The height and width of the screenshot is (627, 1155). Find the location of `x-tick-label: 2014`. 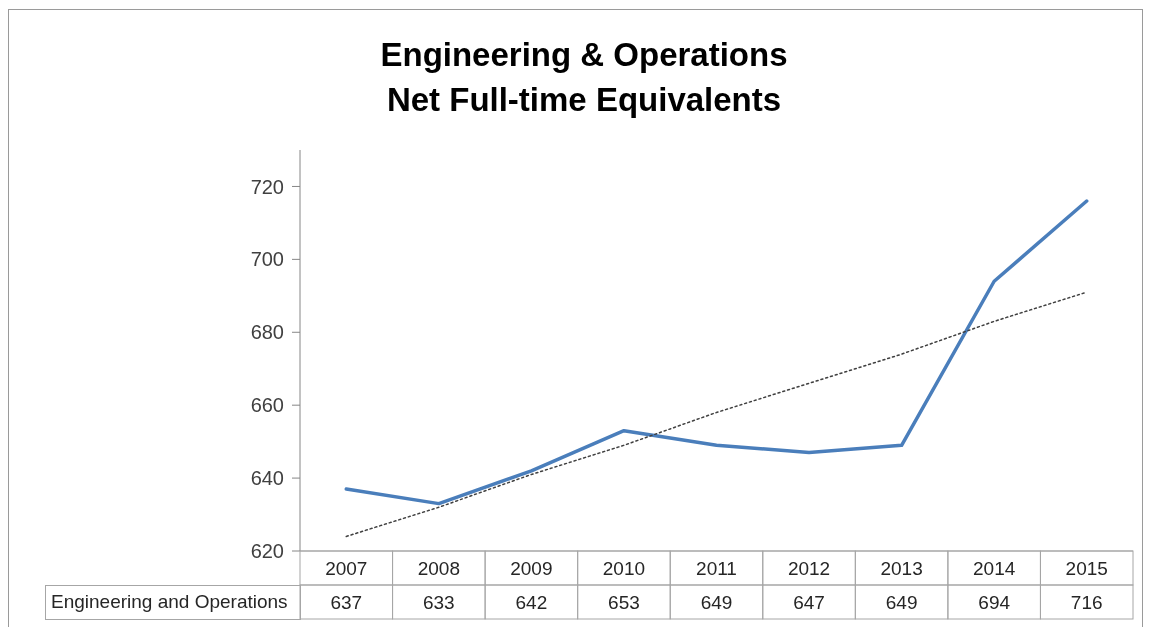

x-tick-label: 2014 is located at coordinates (994, 568).